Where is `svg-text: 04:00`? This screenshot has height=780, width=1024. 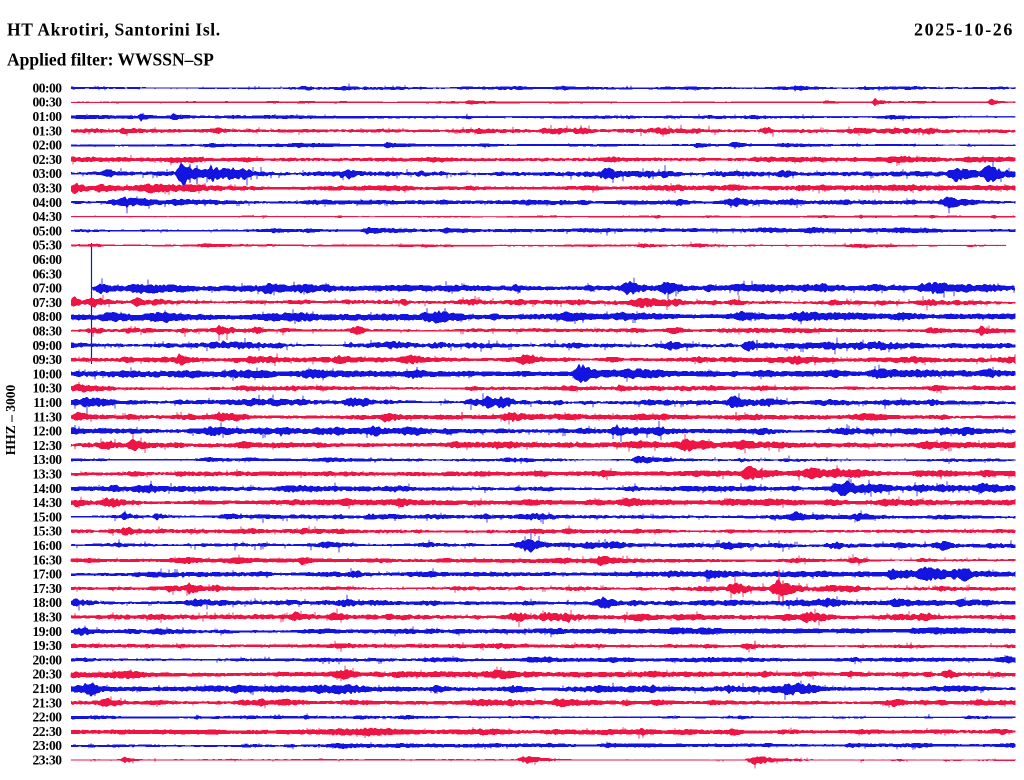 svg-text: 04:00 is located at coordinates (48, 202).